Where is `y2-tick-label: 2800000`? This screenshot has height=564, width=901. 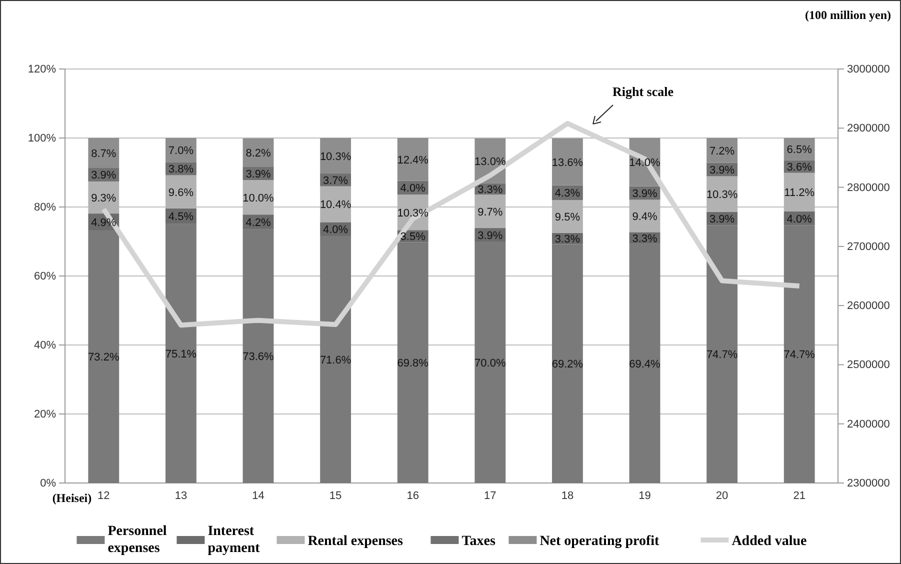
y2-tick-label: 2800000 is located at coordinates (868, 188).